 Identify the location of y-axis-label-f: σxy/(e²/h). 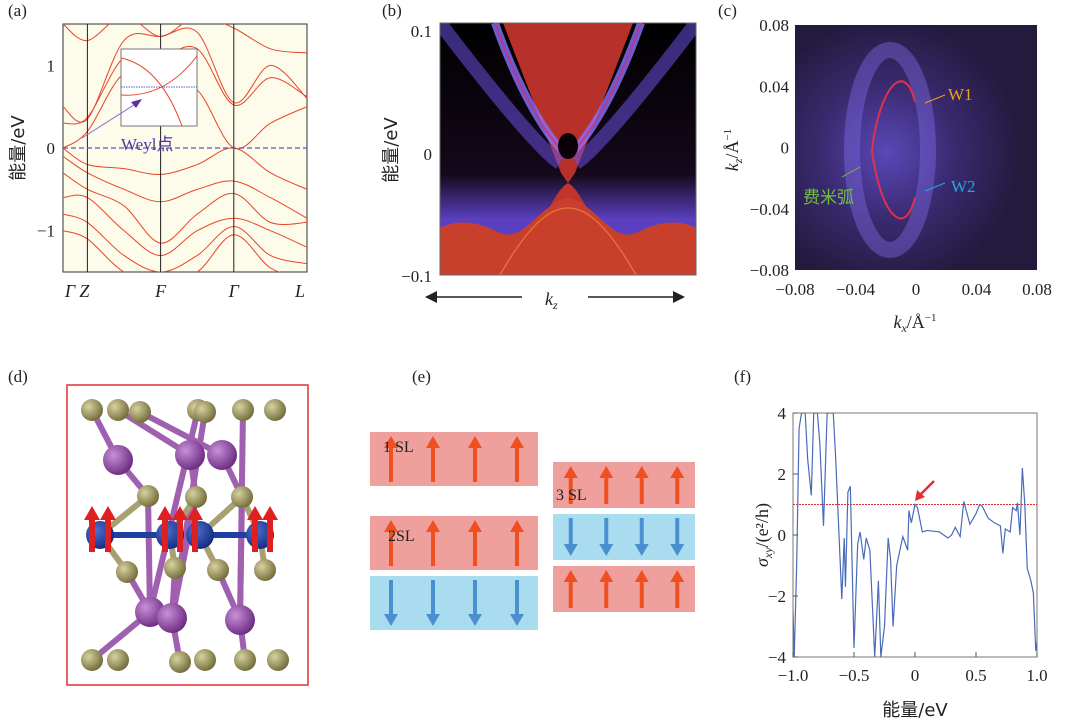
(763, 535).